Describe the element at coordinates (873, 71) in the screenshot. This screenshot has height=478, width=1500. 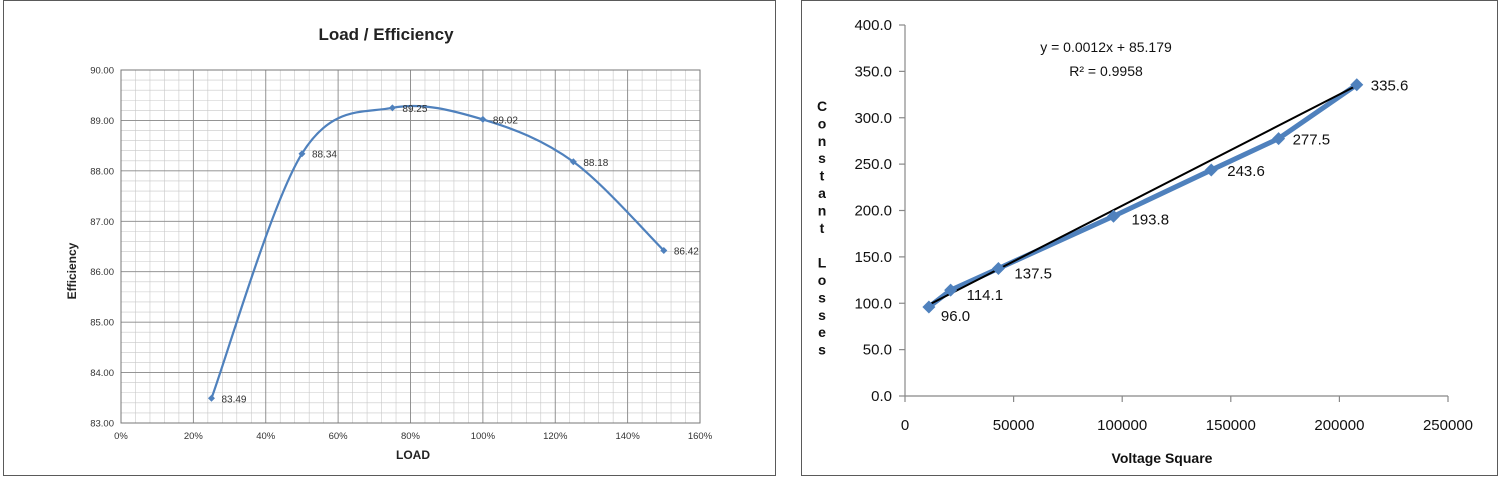
I see `y-tick-label: 350.0` at that location.